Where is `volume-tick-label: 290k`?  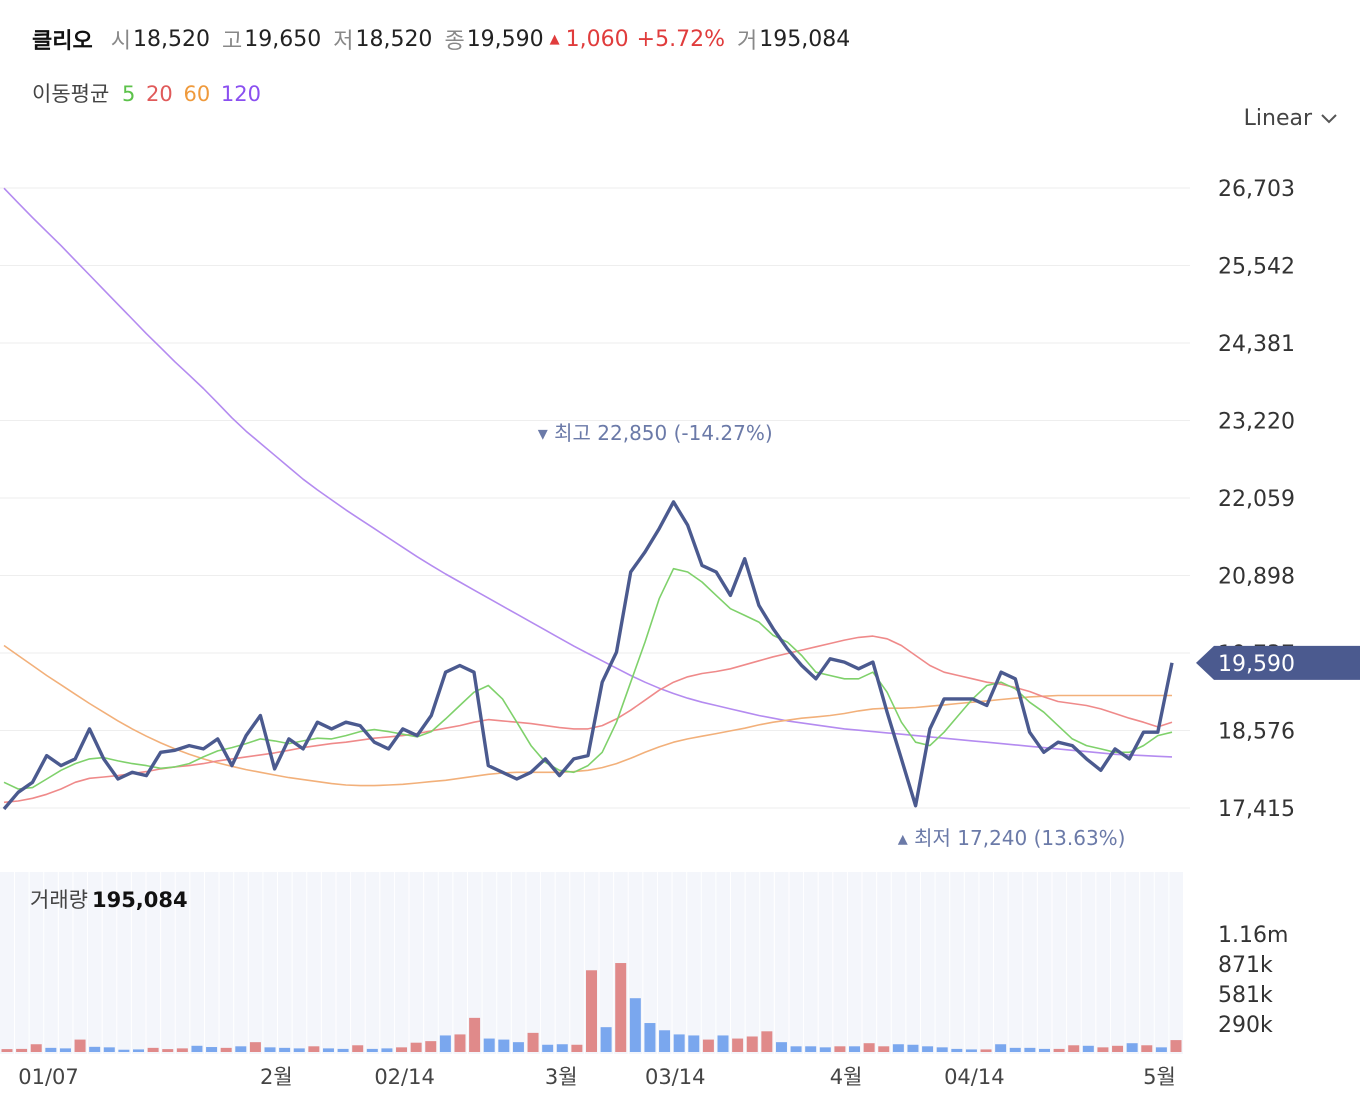 volume-tick-label: 290k is located at coordinates (1245, 1025).